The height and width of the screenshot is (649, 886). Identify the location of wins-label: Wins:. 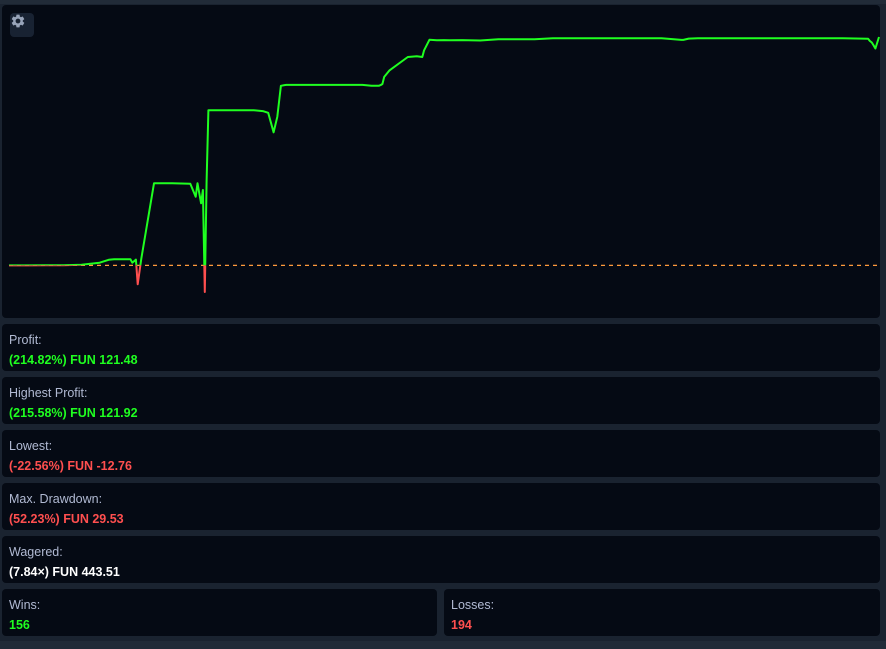
(25, 605).